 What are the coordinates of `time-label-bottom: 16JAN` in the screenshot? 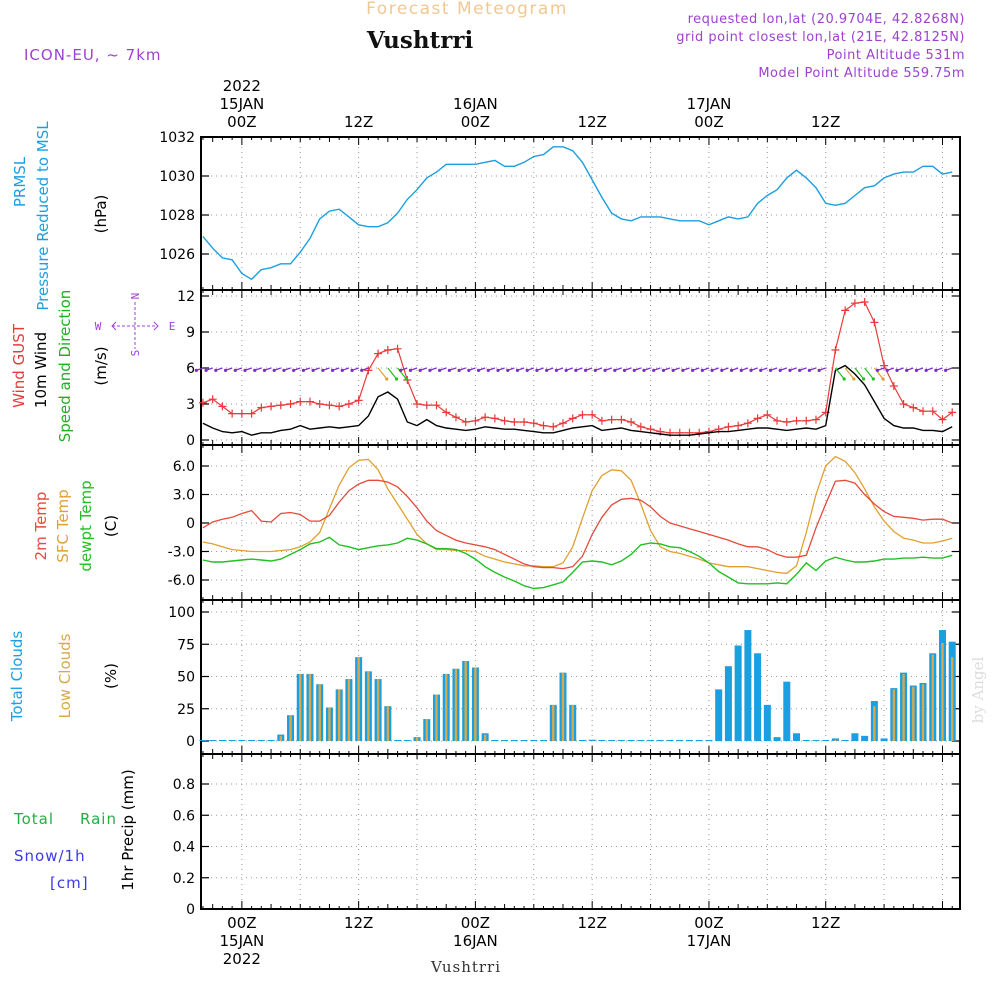 It's located at (475, 941).